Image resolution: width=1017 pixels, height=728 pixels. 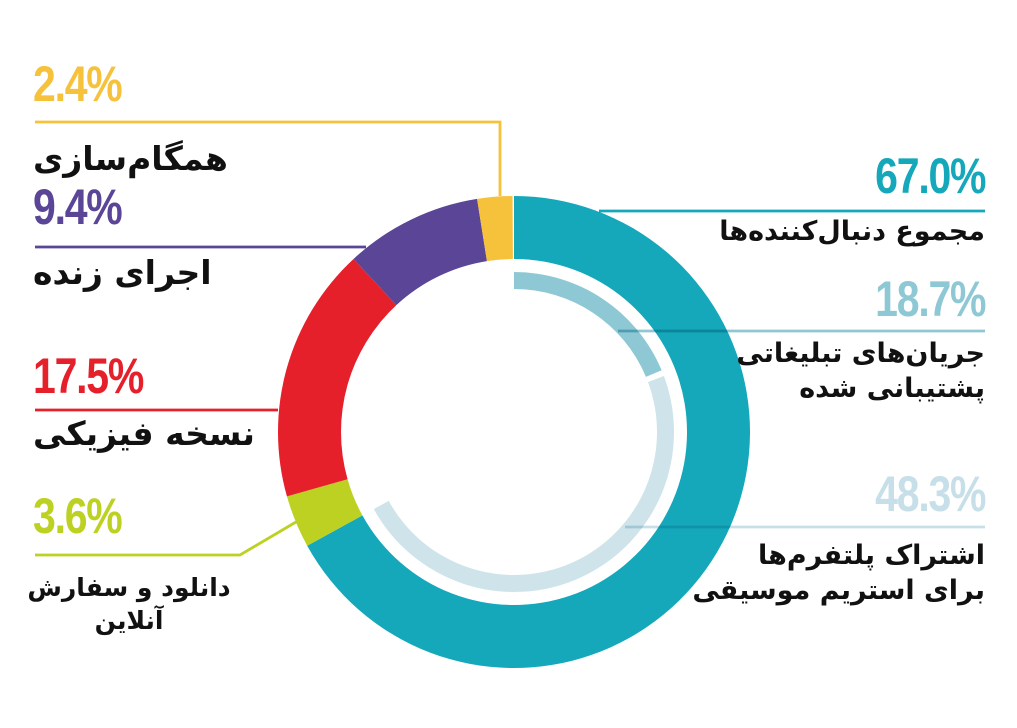 What do you see at coordinates (838, 573) in the screenshot?
I see `callout-subscription-label: اشتراک پلتفرم‌ها برای استریم موسیقی` at bounding box center [838, 573].